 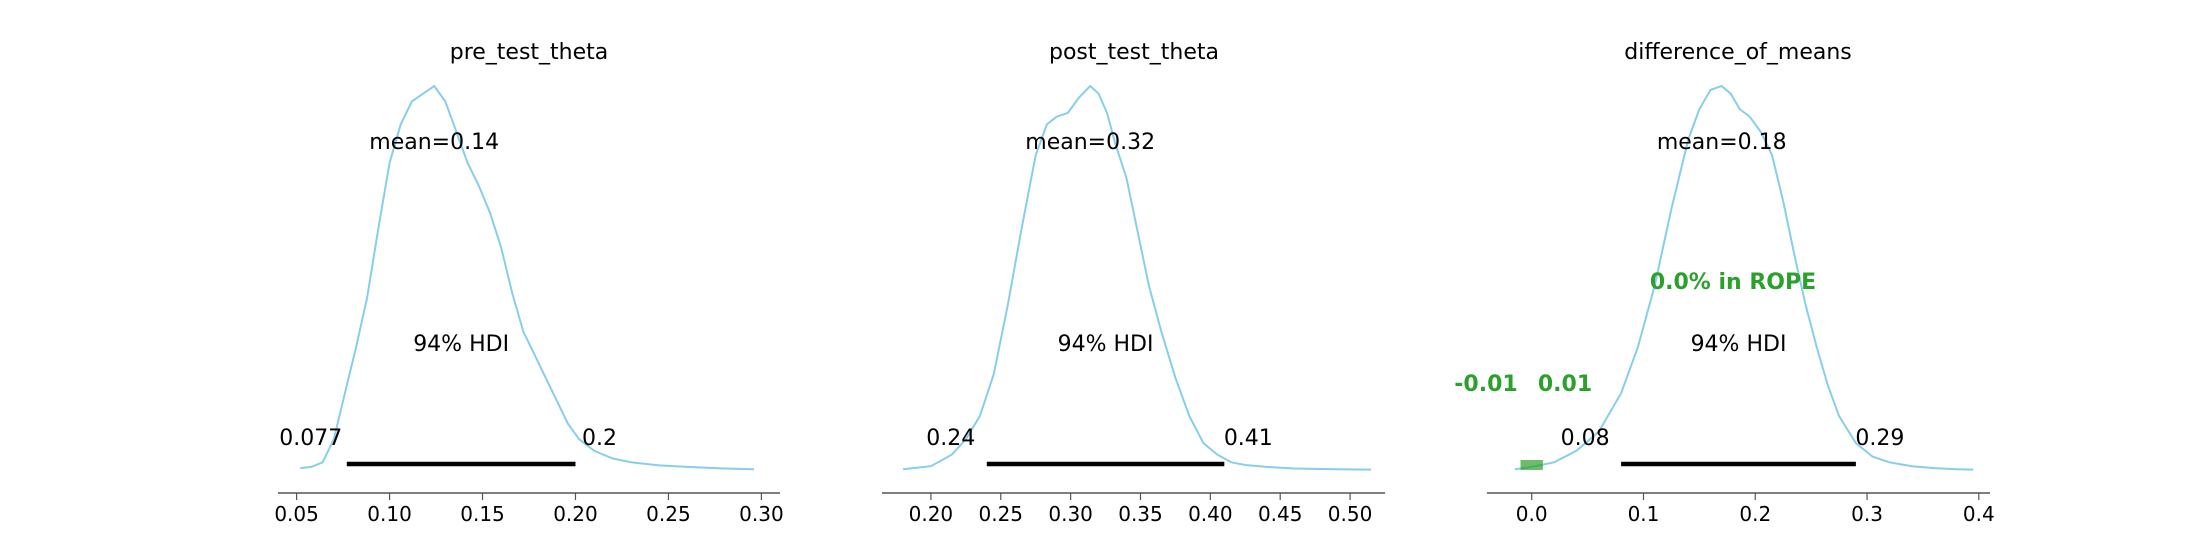 What do you see at coordinates (1979, 514) in the screenshot?
I see `x-tick-label: 0.4` at bounding box center [1979, 514].